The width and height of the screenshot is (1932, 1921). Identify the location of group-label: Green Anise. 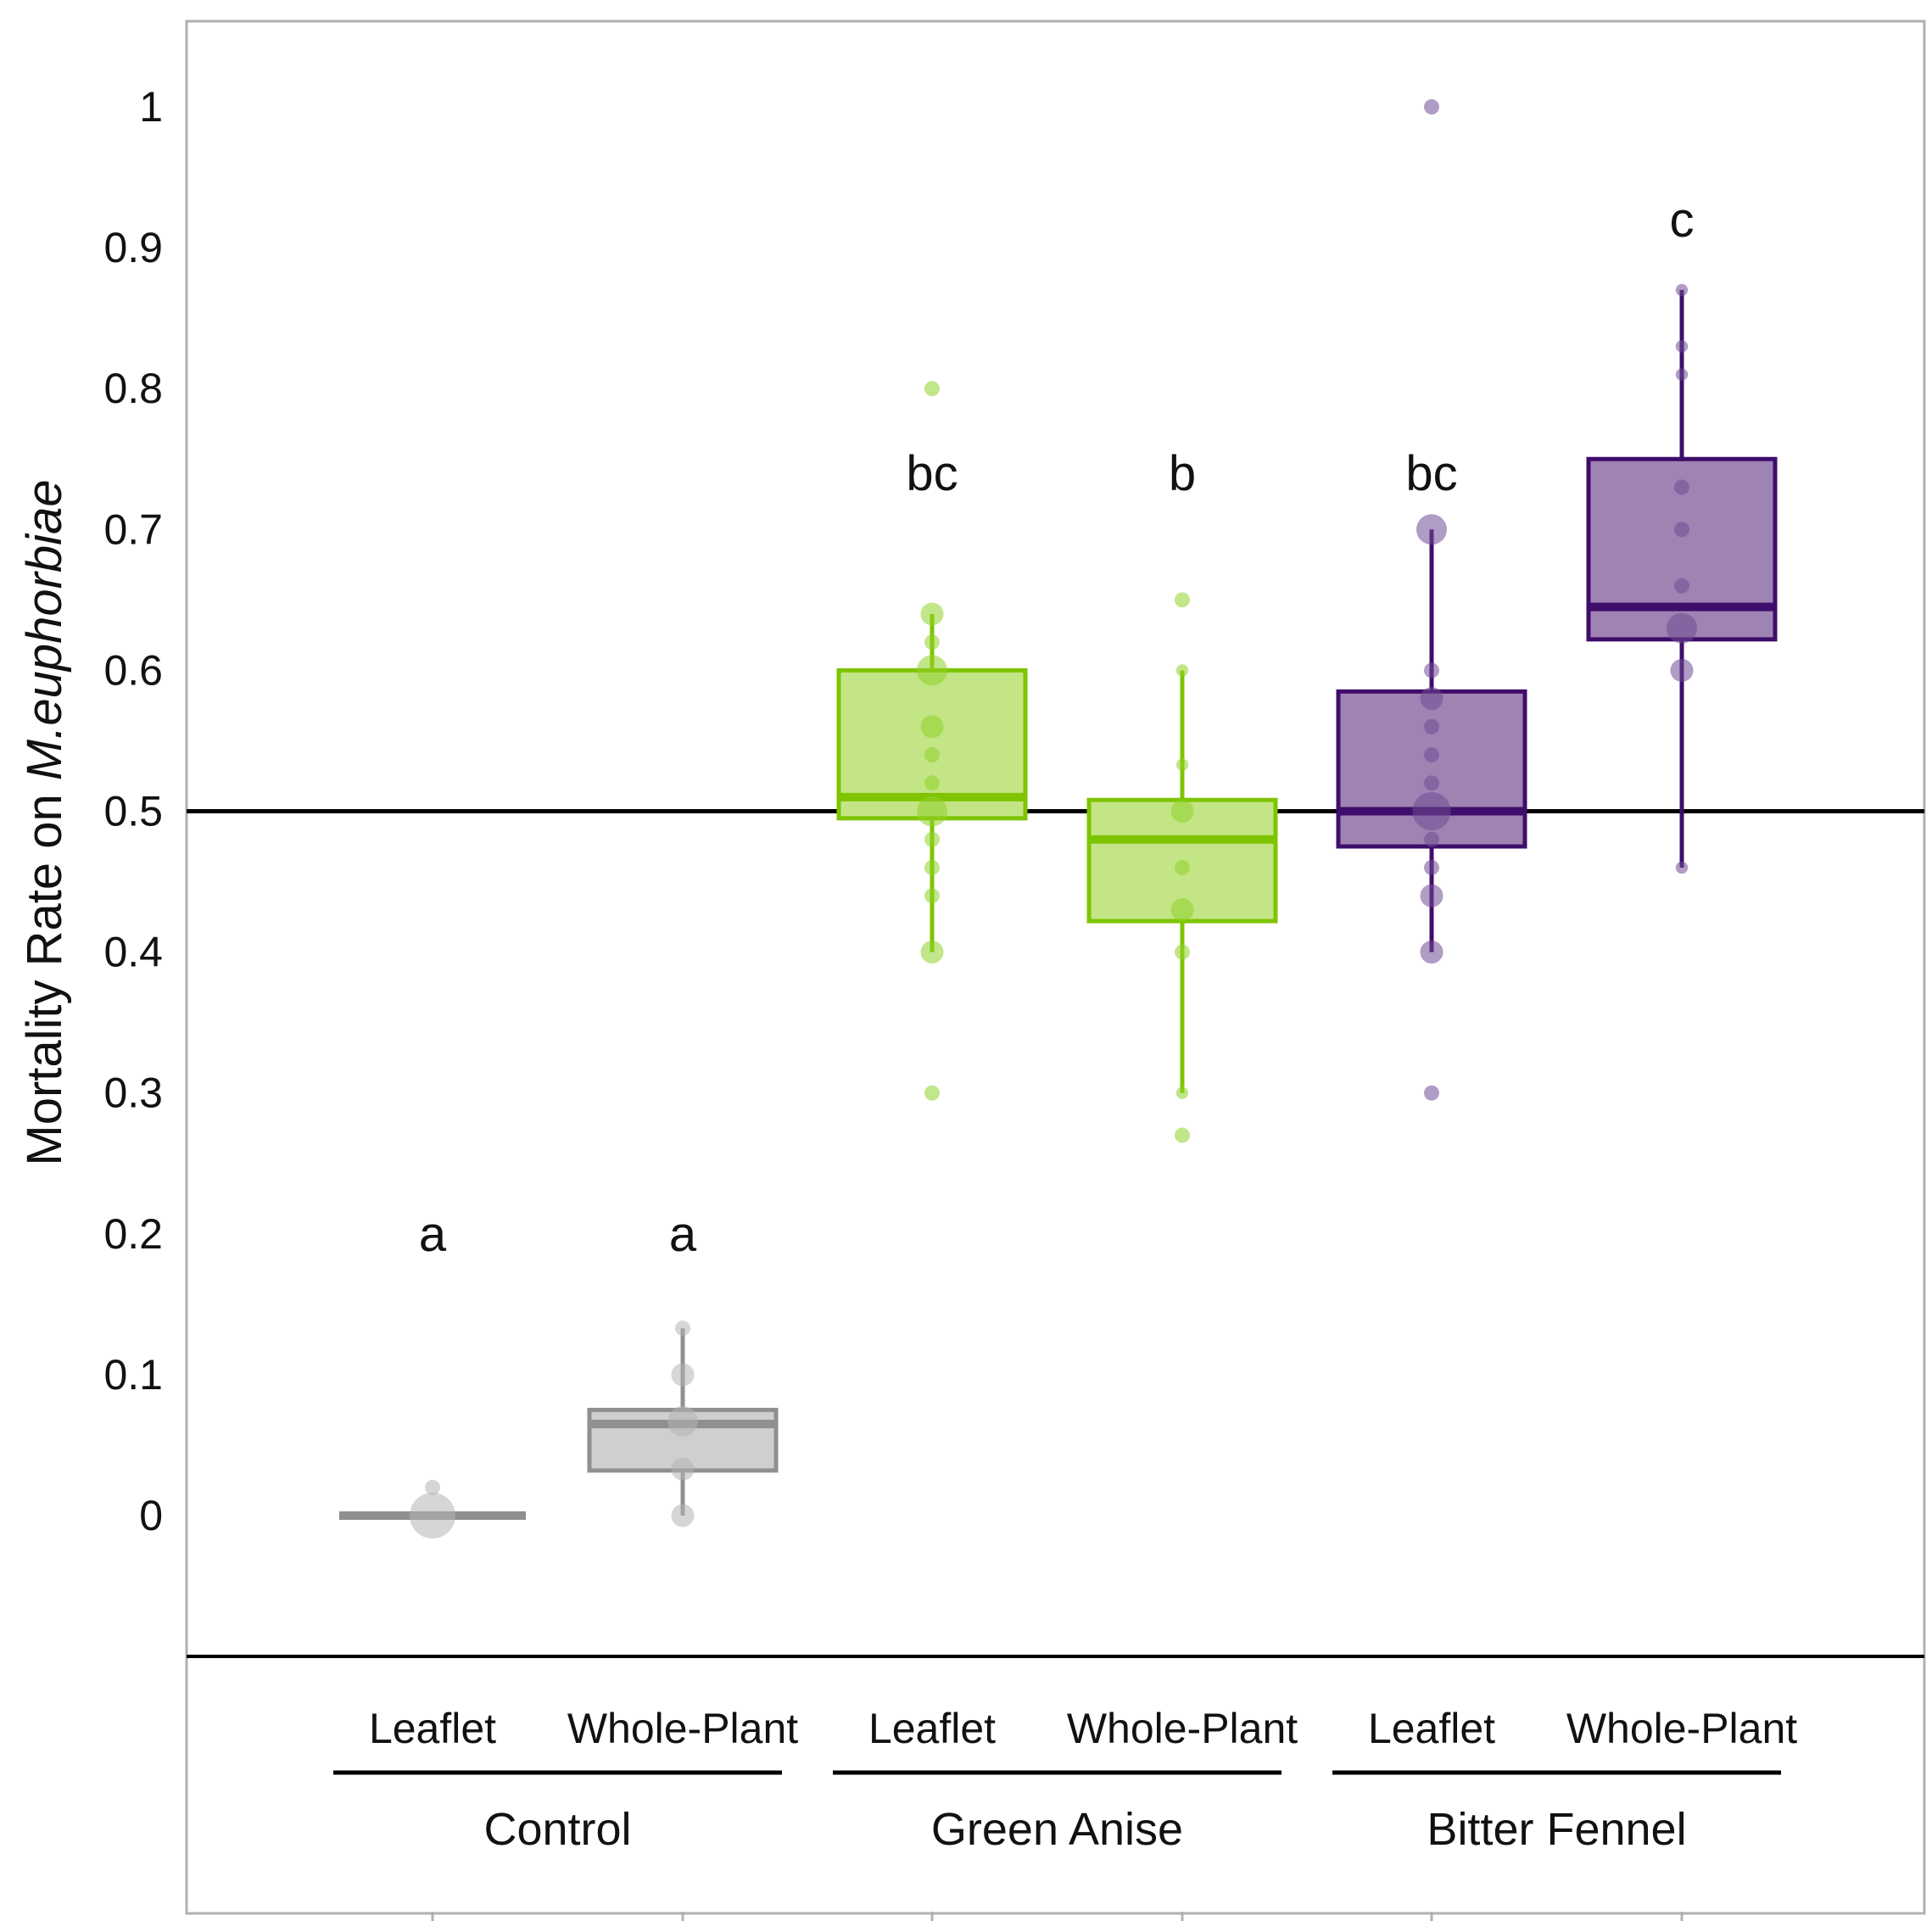
(1057, 1829).